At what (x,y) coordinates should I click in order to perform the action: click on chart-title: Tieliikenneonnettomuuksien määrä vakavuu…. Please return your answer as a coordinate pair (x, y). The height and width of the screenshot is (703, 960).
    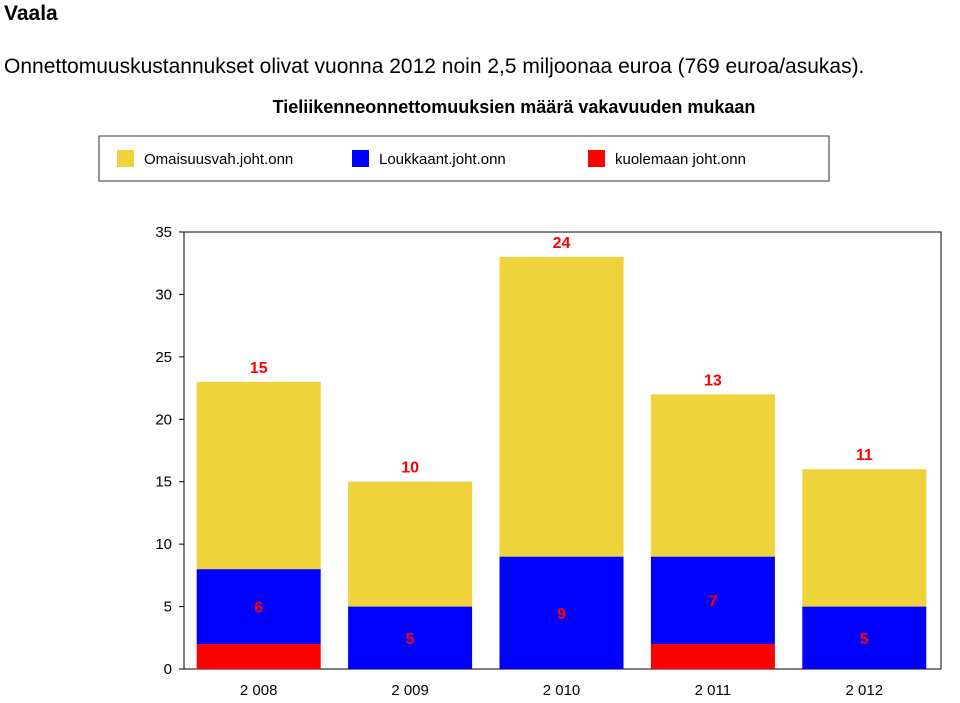
    Looking at the image, I should click on (514, 107).